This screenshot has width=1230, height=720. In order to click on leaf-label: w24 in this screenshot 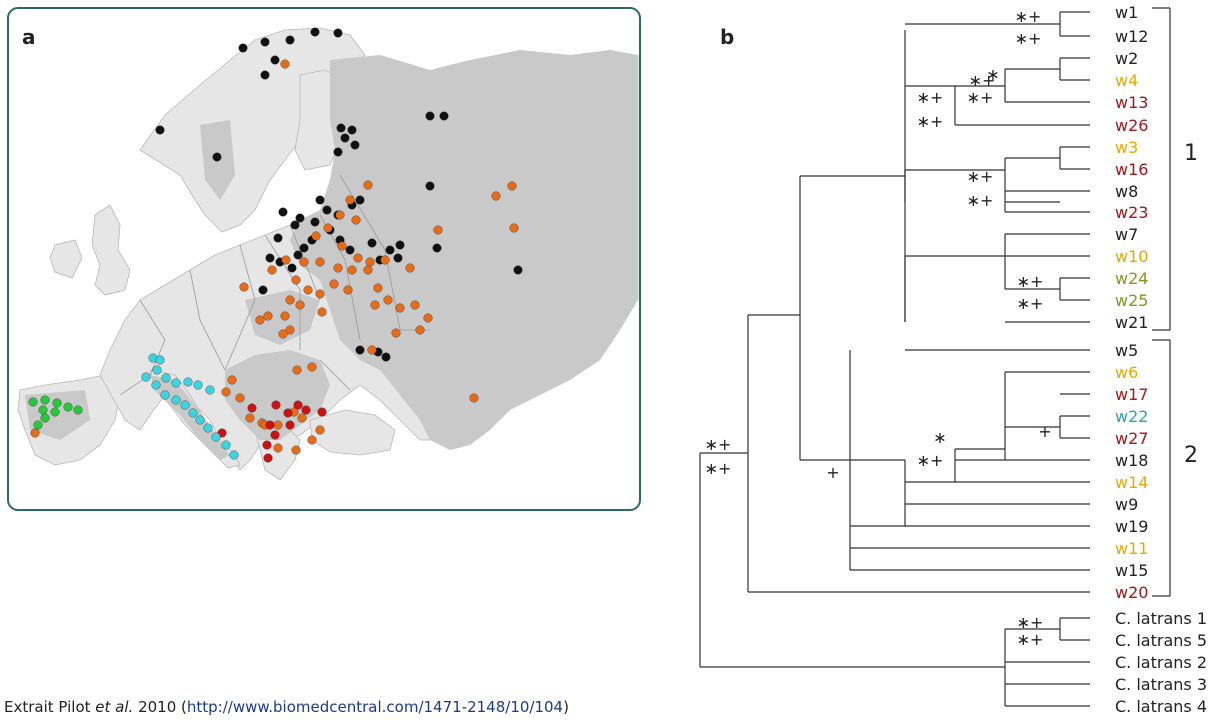, I will do `click(1131, 278)`.